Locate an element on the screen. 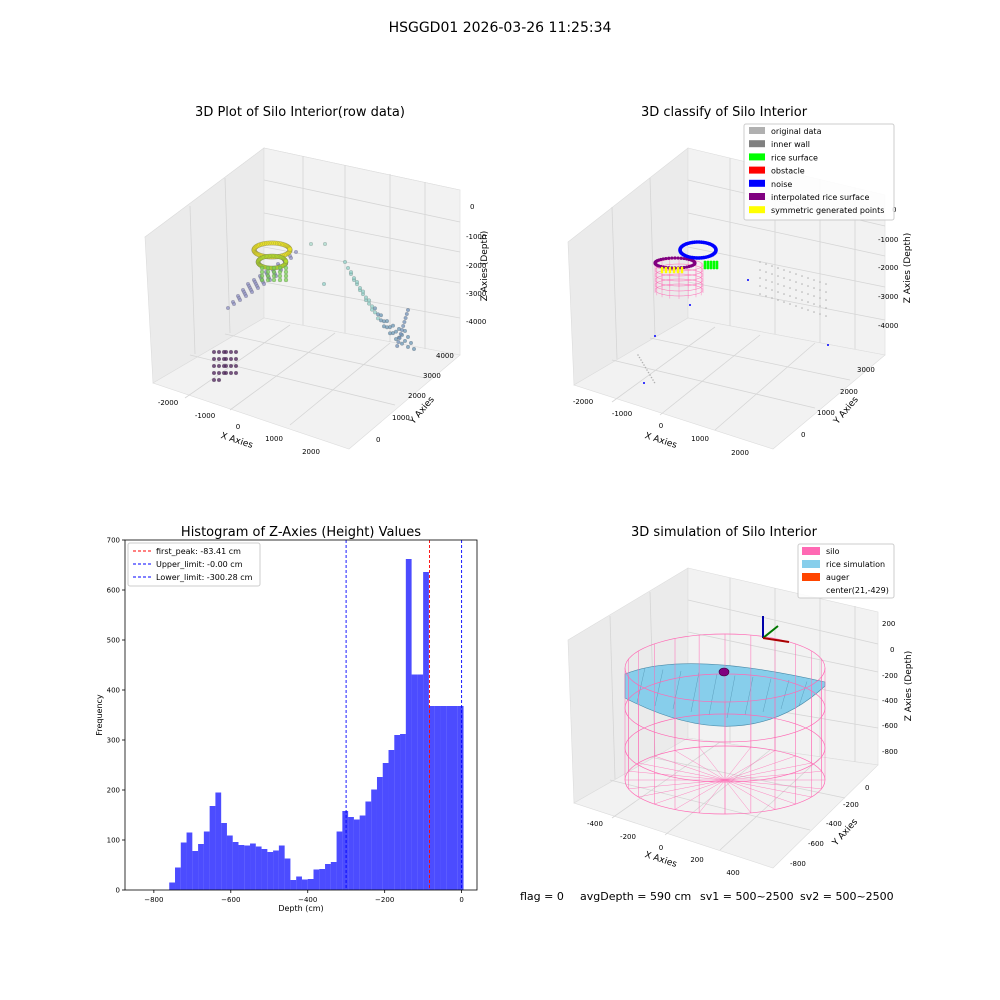 This screenshot has width=1000, height=1000. raw-x-ticks: -2000 -1000 0 1000 2000 is located at coordinates (239, 427).